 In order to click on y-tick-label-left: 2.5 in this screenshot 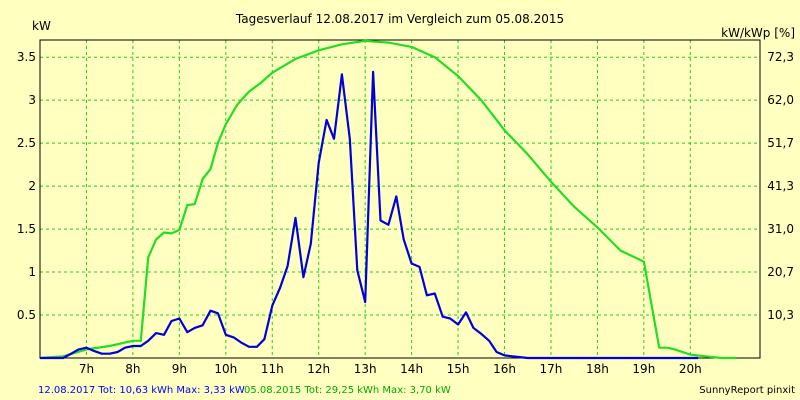, I will do `click(26, 143)`.